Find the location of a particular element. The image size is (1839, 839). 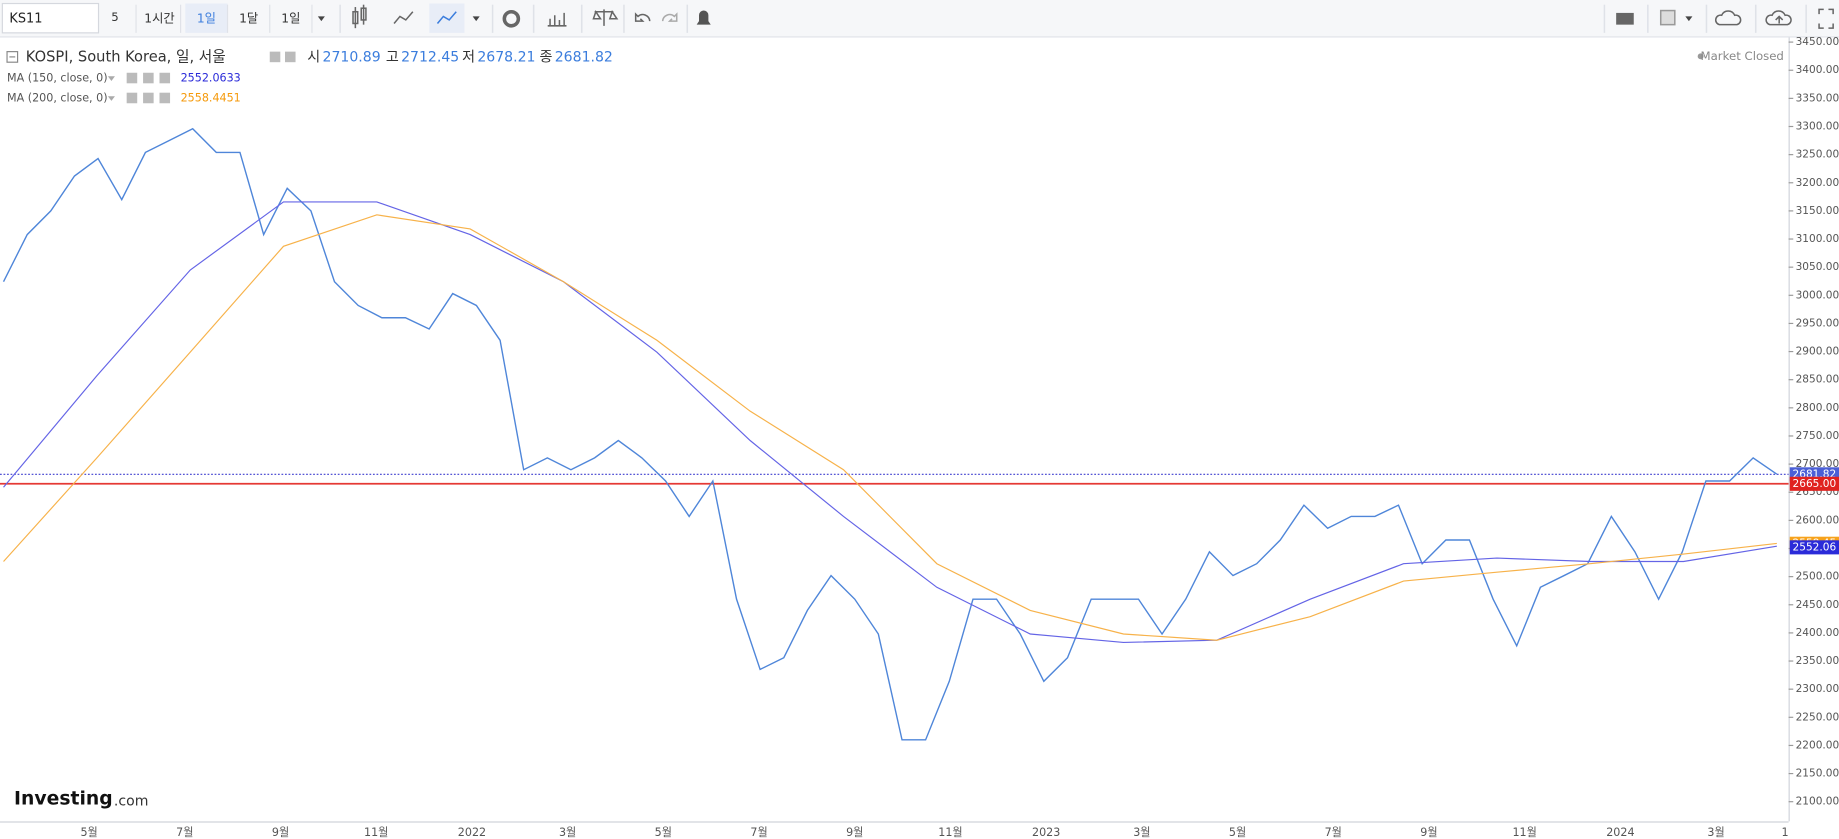

alert-icon is located at coordinates (703, 17).